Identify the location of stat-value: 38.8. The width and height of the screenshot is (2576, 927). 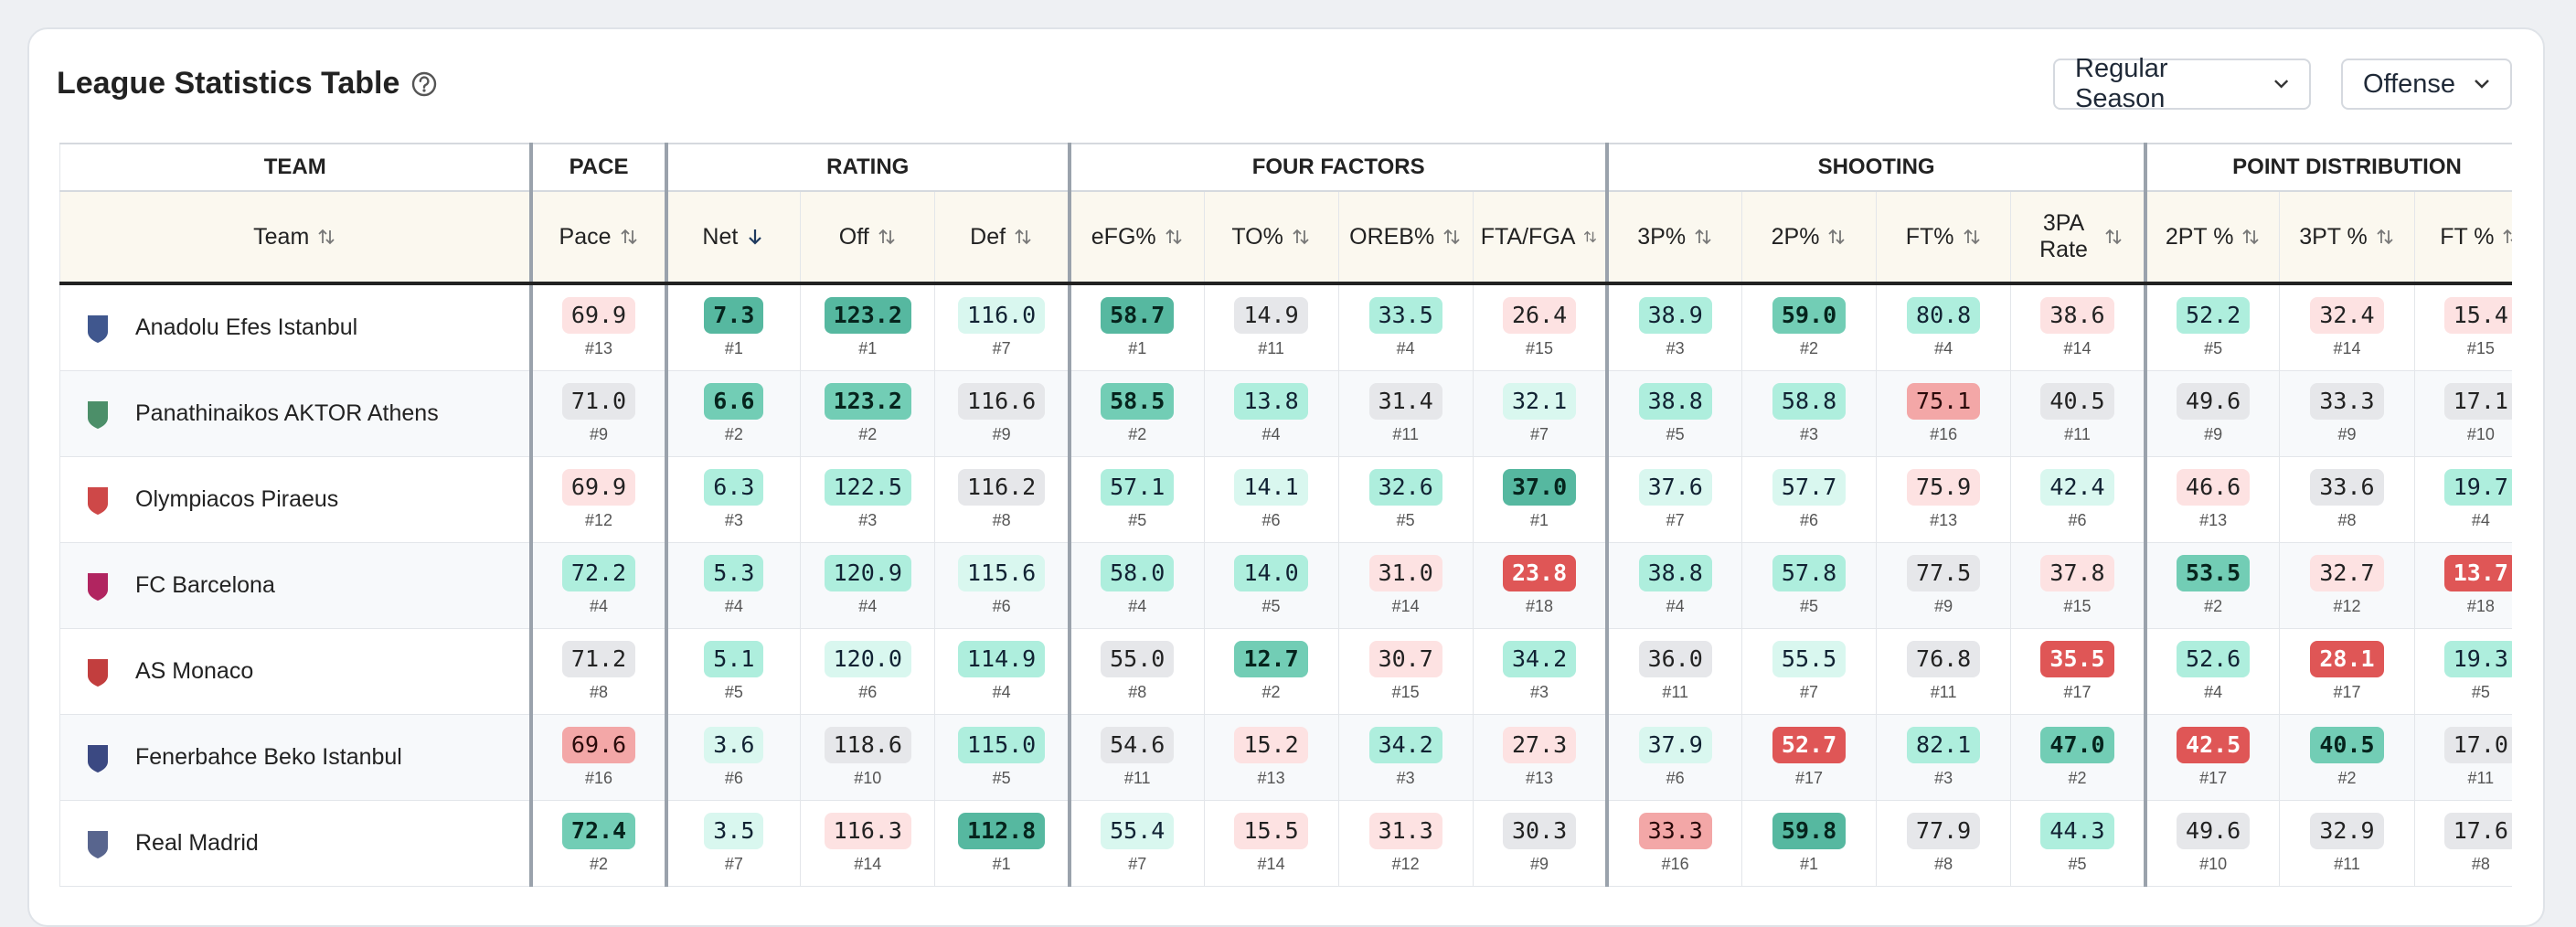
(1675, 401).